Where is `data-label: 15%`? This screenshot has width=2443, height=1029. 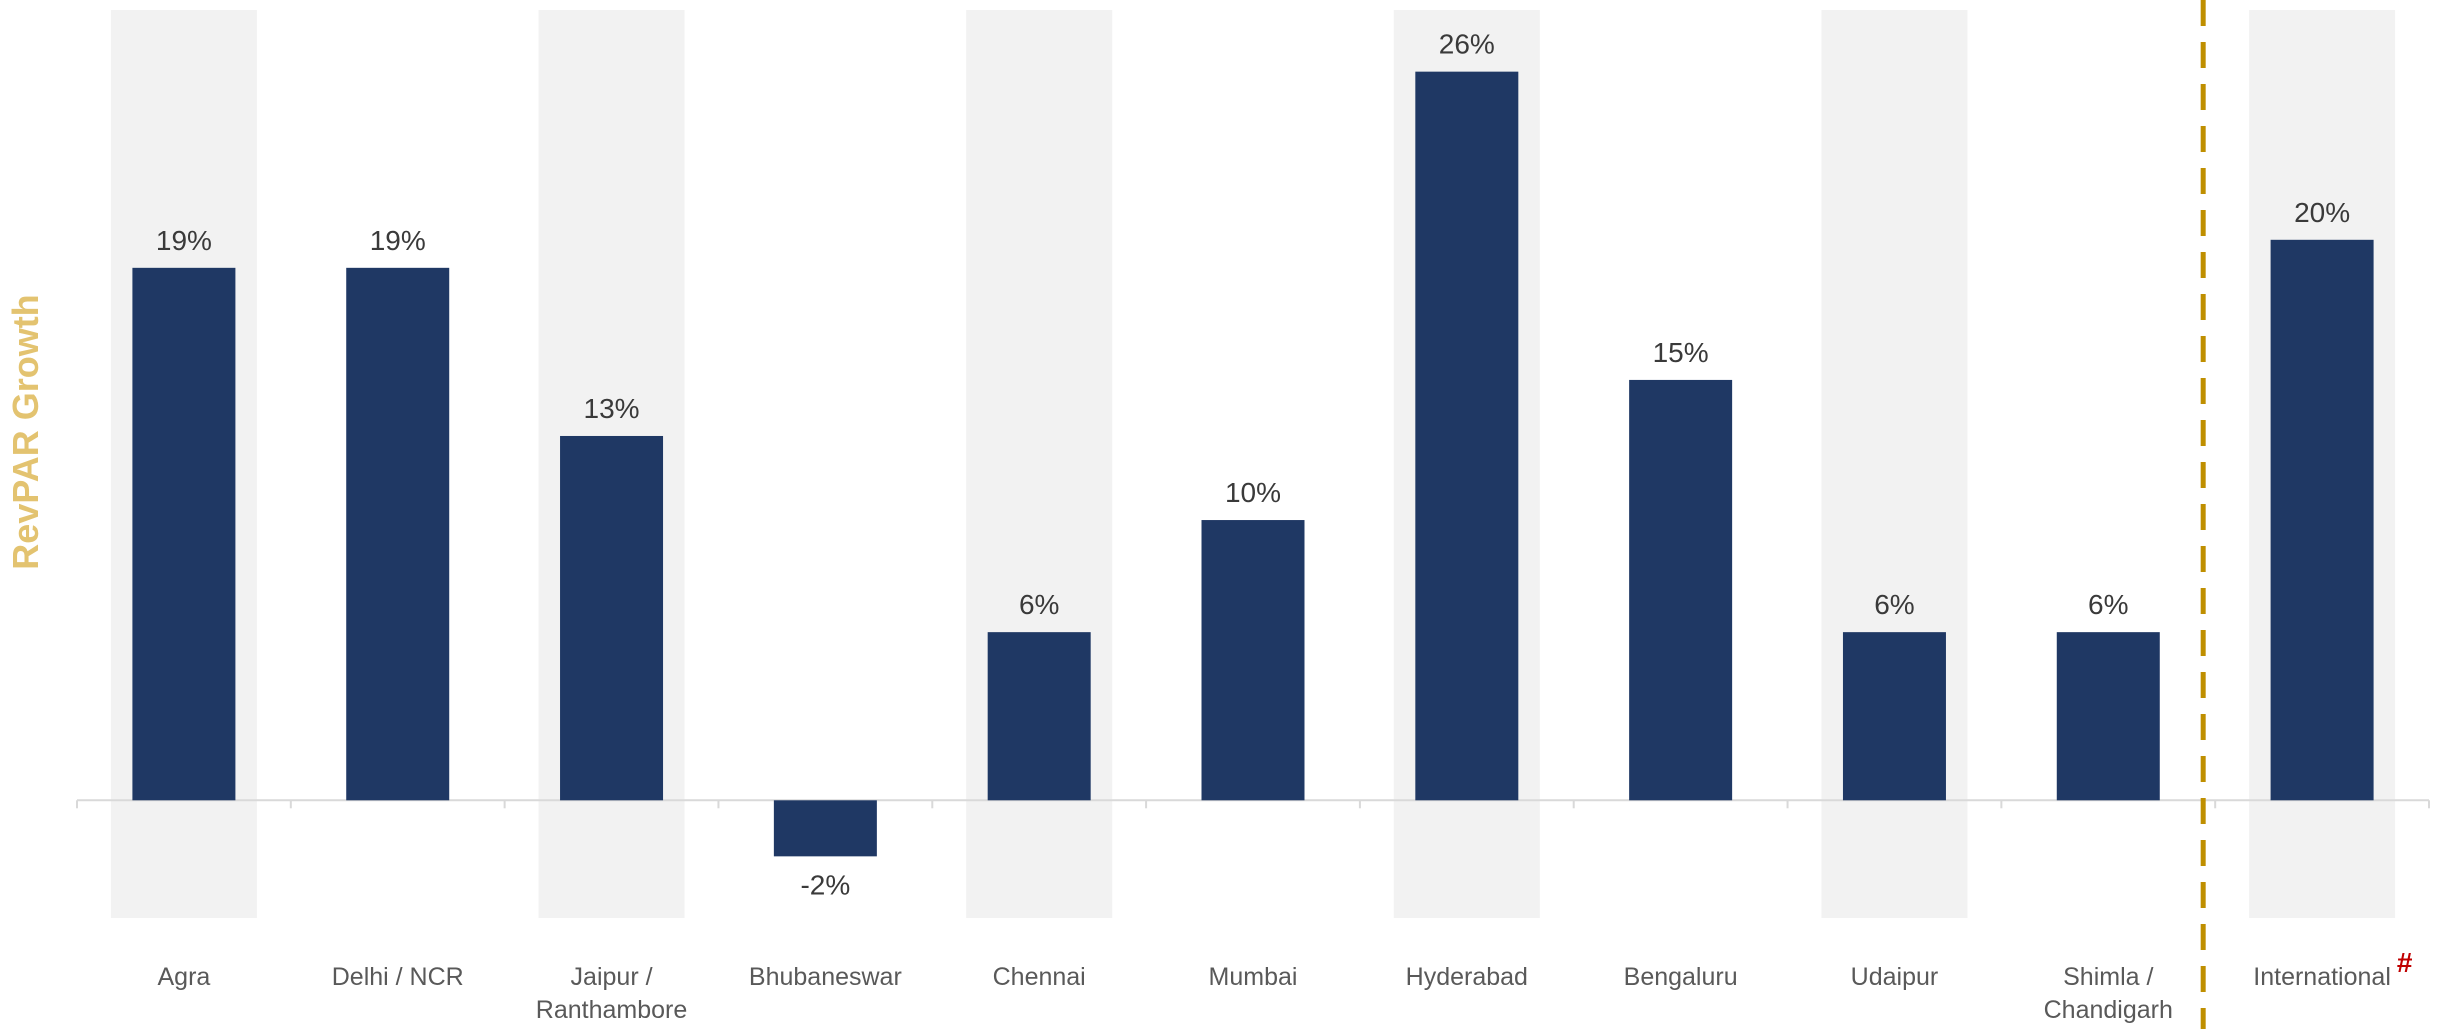 data-label: 15% is located at coordinates (1681, 352).